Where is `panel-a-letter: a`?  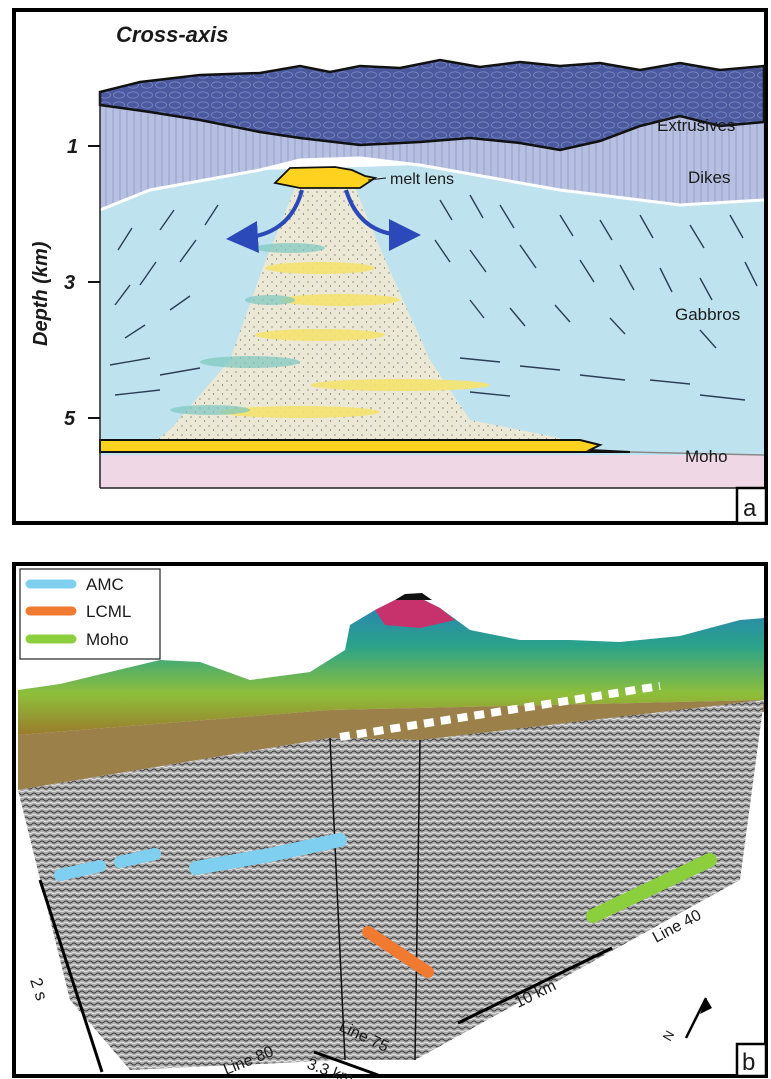 panel-a-letter: a is located at coordinates (750, 508).